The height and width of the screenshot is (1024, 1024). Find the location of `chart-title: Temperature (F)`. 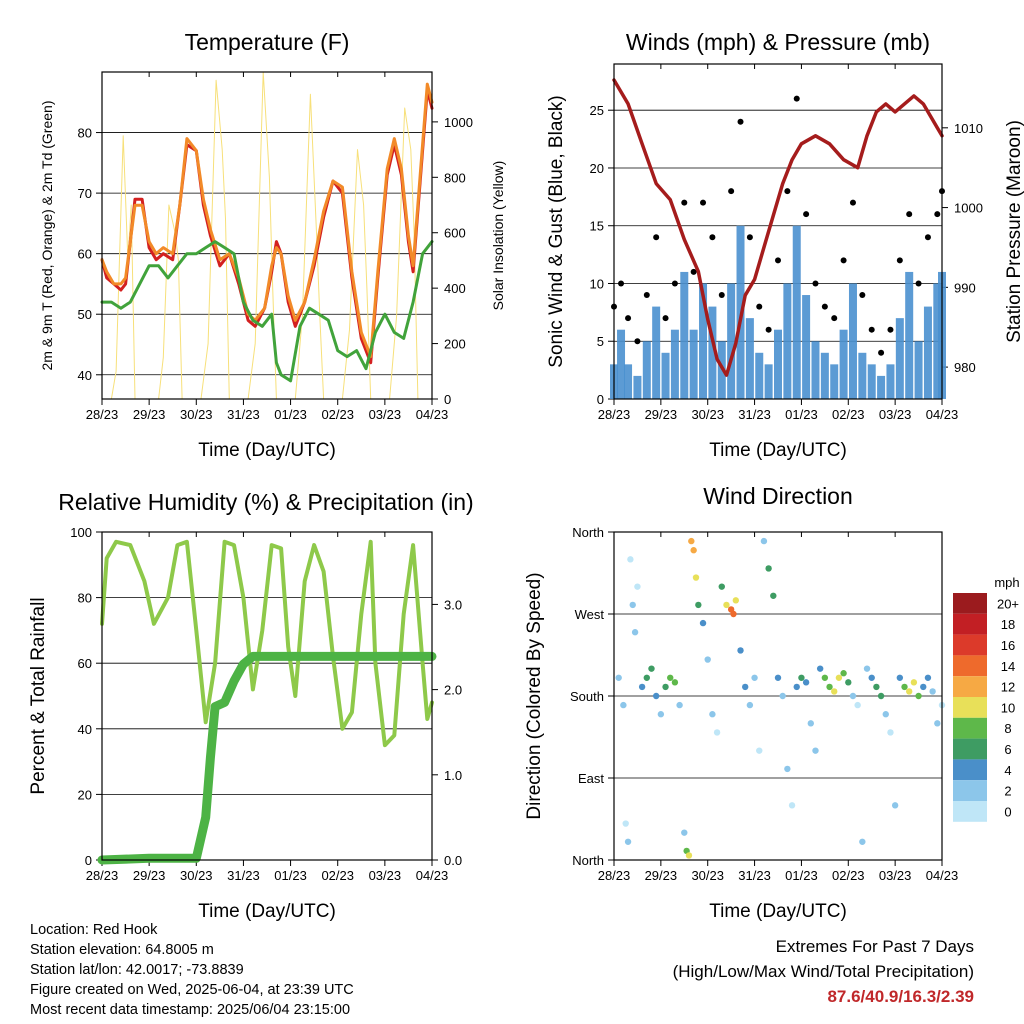

chart-title: Temperature (F) is located at coordinates (267, 42).